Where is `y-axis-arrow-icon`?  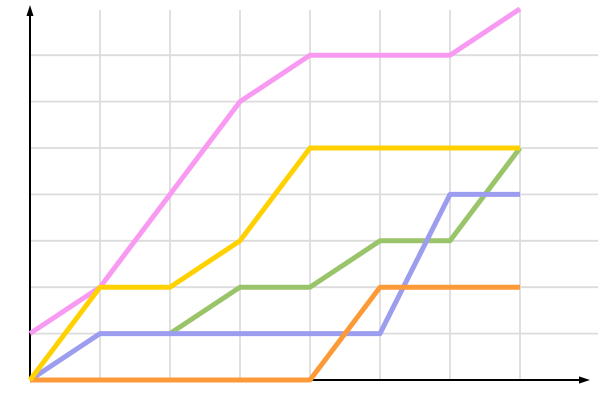 y-axis-arrow-icon is located at coordinates (30, 10).